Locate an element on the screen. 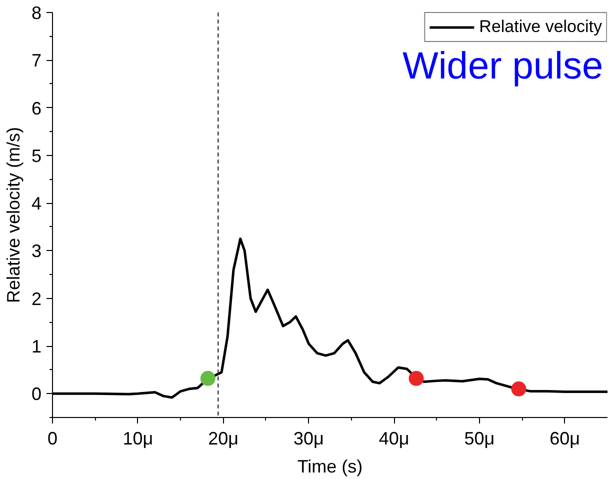 The image size is (613, 479). legend-label: Relative velocity is located at coordinates (540, 27).